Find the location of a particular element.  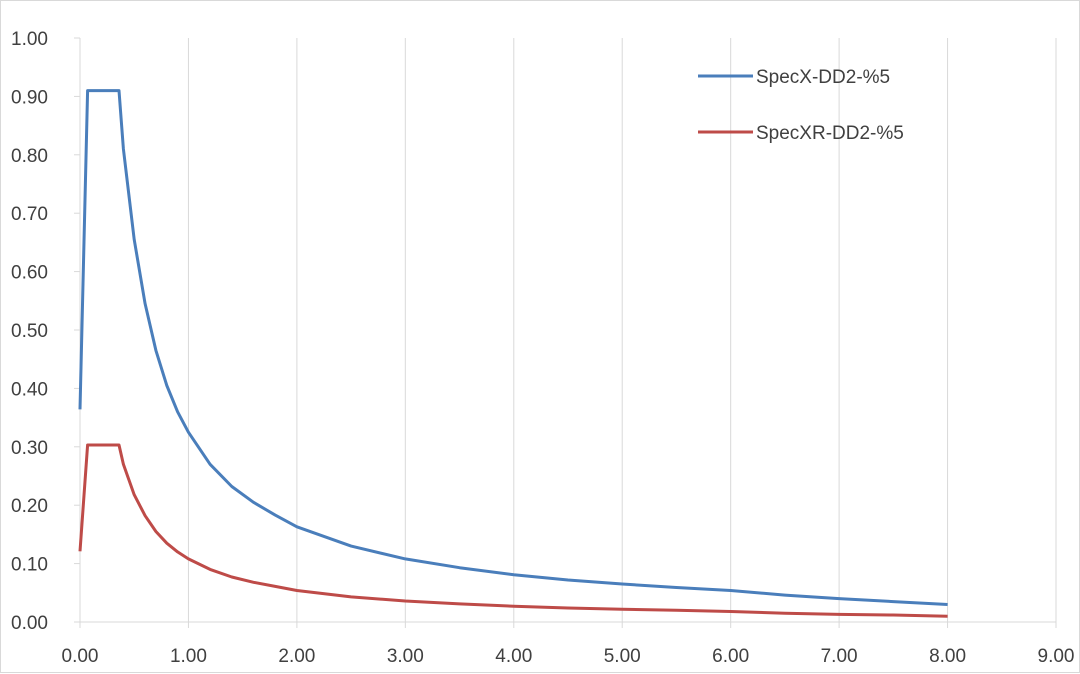

x-tick-label: 5.00 is located at coordinates (622, 656).